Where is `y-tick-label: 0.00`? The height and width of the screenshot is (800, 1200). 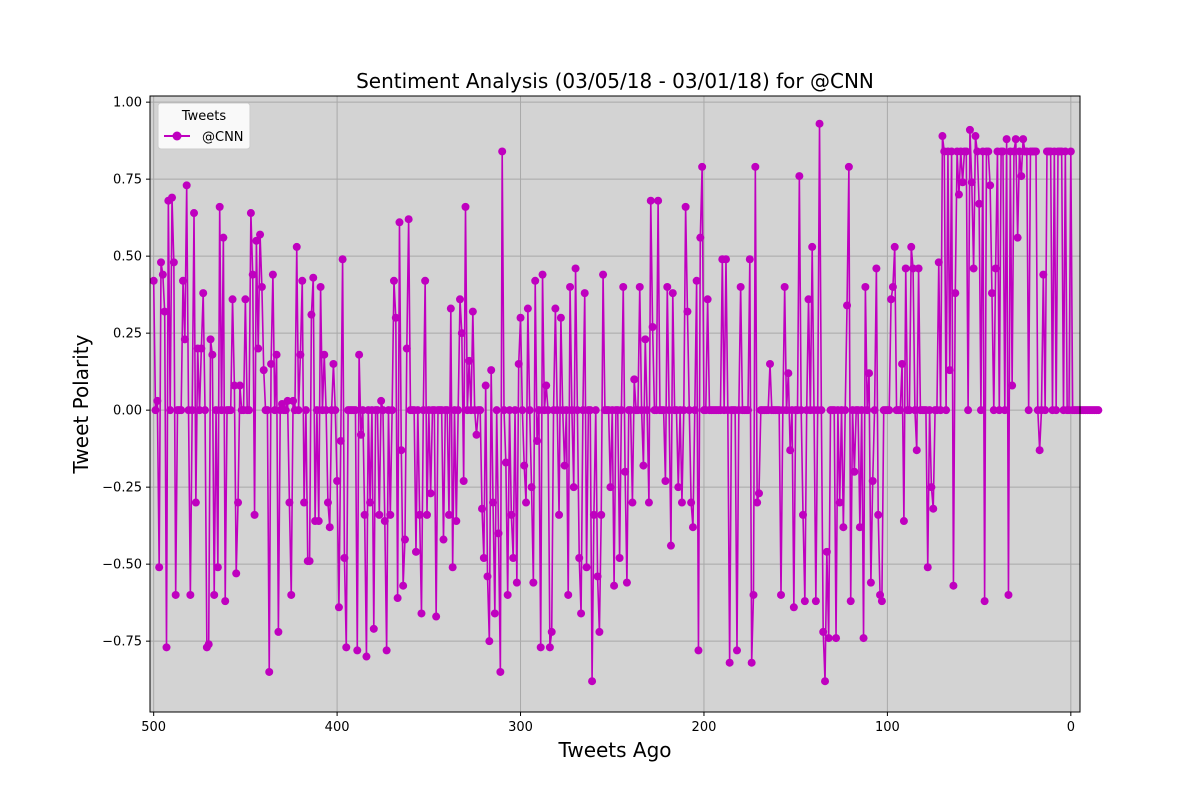
y-tick-label: 0.00 is located at coordinates (127, 411).